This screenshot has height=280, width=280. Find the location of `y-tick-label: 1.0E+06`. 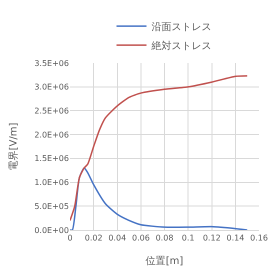

y-tick-label: 1.0E+06 is located at coordinates (51, 183).